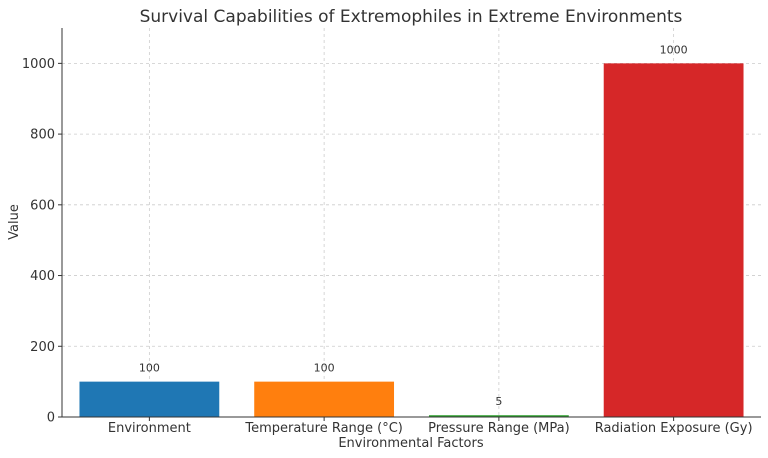 The width and height of the screenshot is (768, 458). Describe the element at coordinates (411, 443) in the screenshot. I see `x-axis-label: Environmental Factors` at that location.